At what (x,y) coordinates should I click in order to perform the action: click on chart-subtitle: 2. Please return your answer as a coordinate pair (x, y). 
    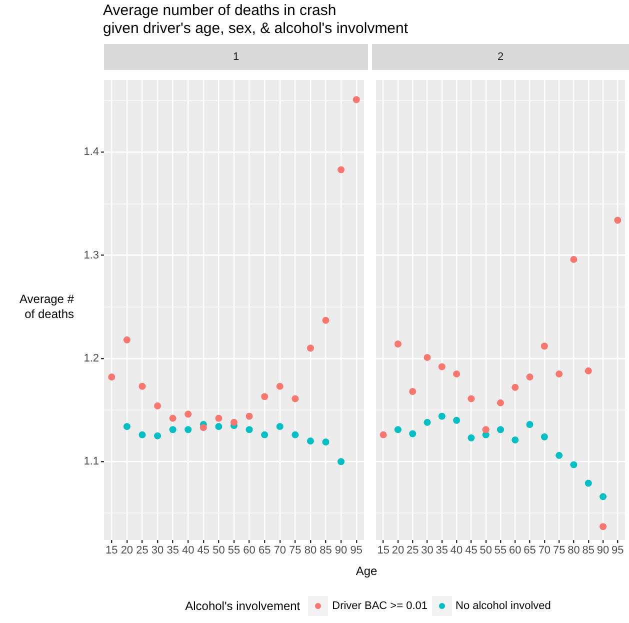
    Looking at the image, I should click on (500, 57).